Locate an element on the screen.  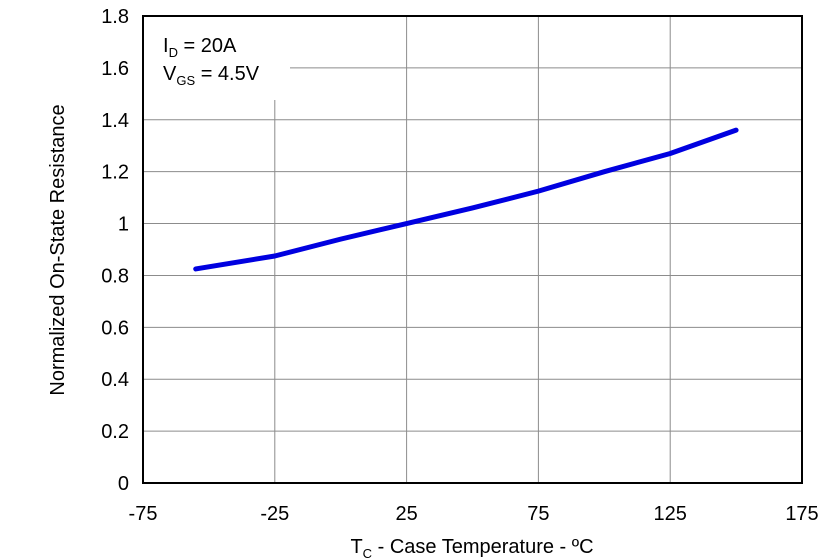
x-tick-label: 125 is located at coordinates (670, 514).